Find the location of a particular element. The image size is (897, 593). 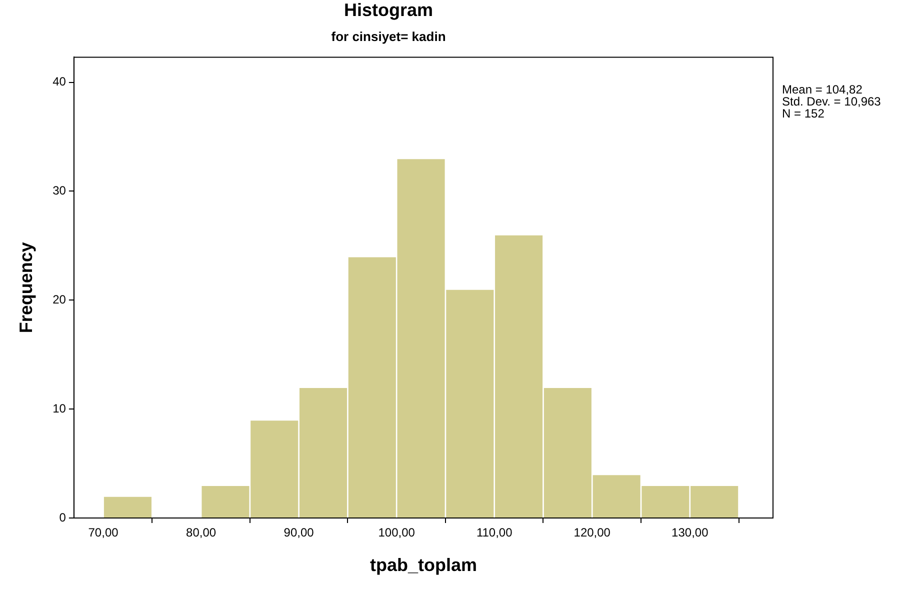

x-tick-label: 70,00 is located at coordinates (103, 533).